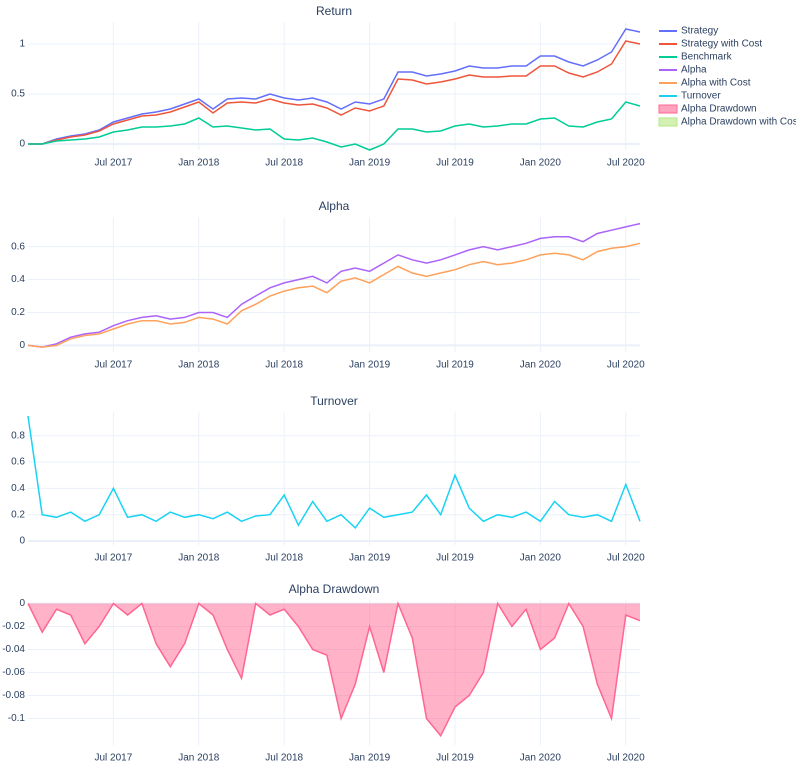 This screenshot has height=783, width=796. What do you see at coordinates (334, 401) in the screenshot?
I see `panel-title: Turnover` at bounding box center [334, 401].